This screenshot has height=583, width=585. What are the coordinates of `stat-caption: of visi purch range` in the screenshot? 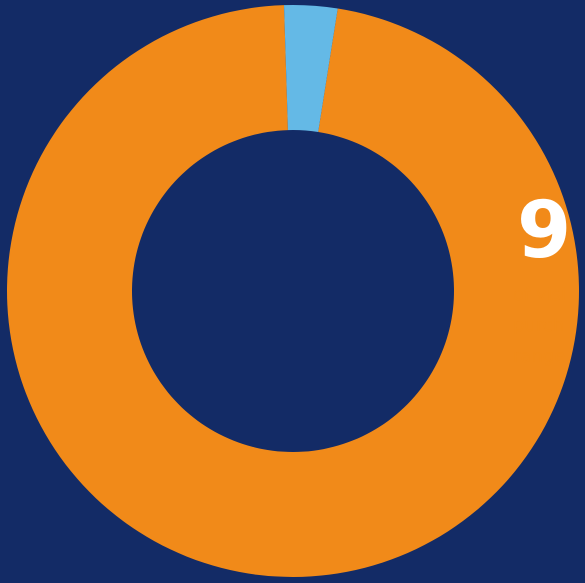 It's located at (539, 325).